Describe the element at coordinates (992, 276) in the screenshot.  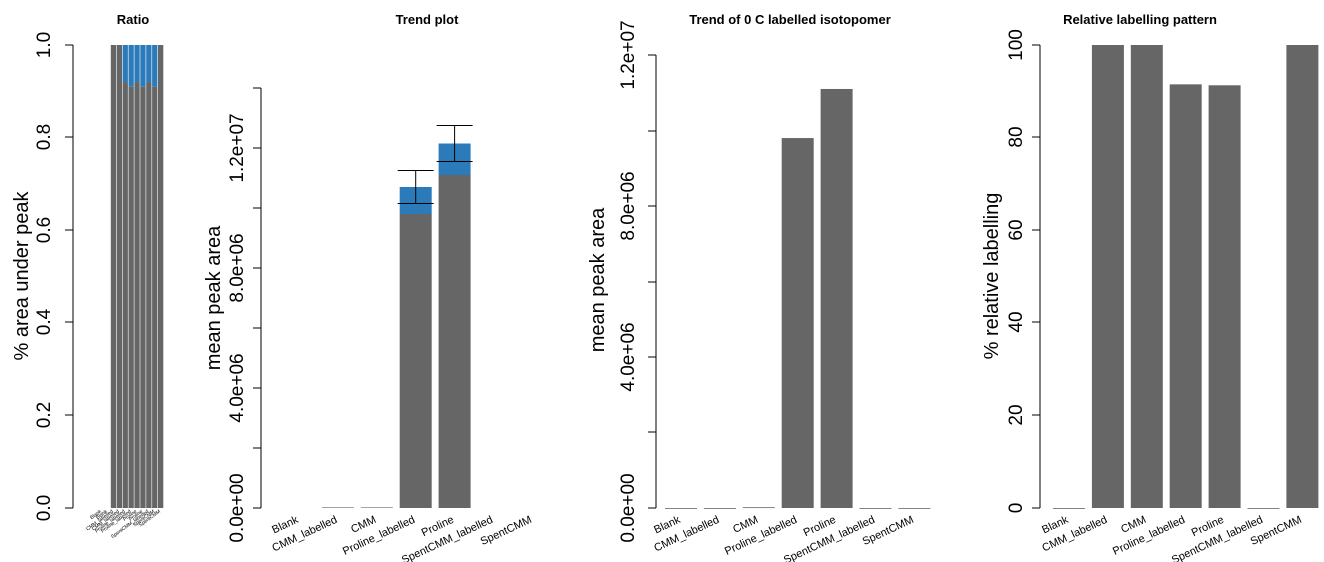
I see `y-axis-label: % relative labelling` at that location.